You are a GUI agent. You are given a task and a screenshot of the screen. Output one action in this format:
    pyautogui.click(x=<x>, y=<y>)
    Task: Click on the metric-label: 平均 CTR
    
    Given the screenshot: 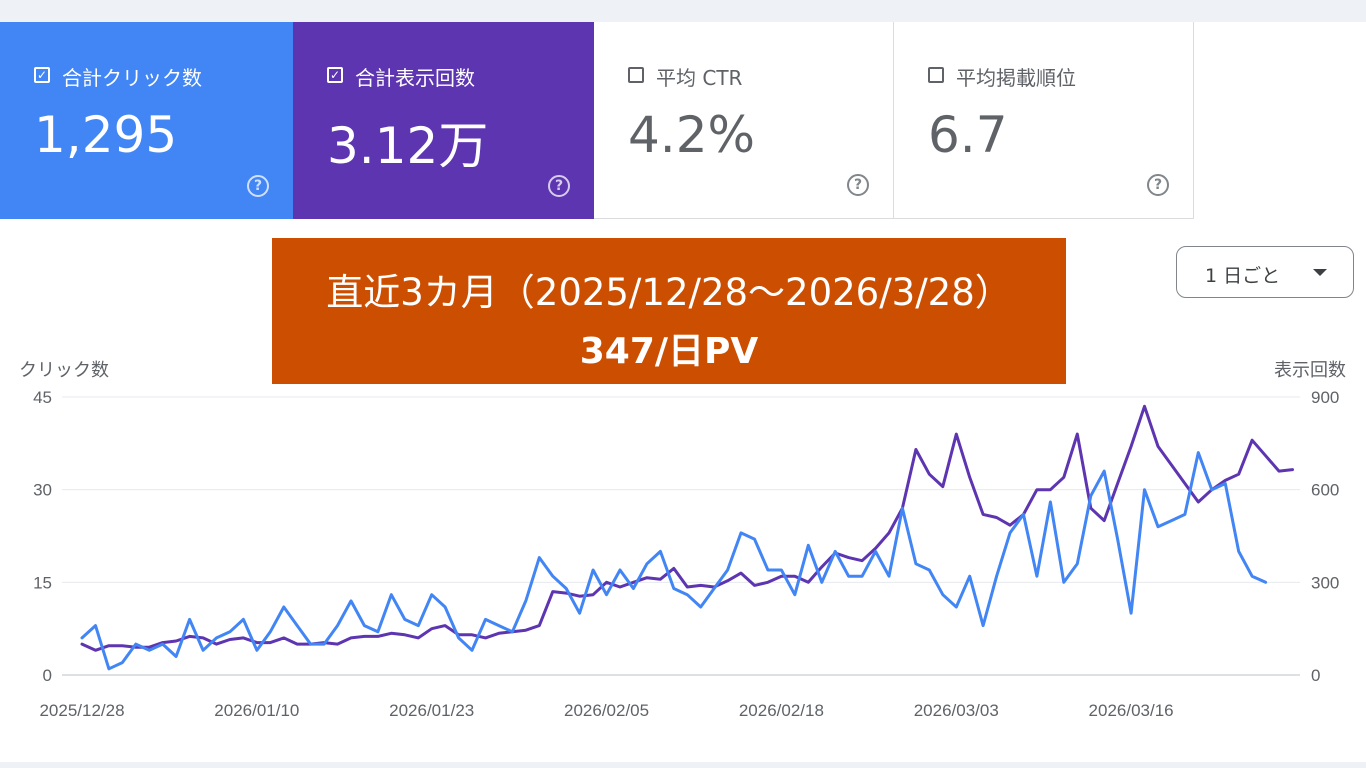 What is the action you would take?
    pyautogui.click(x=699, y=78)
    